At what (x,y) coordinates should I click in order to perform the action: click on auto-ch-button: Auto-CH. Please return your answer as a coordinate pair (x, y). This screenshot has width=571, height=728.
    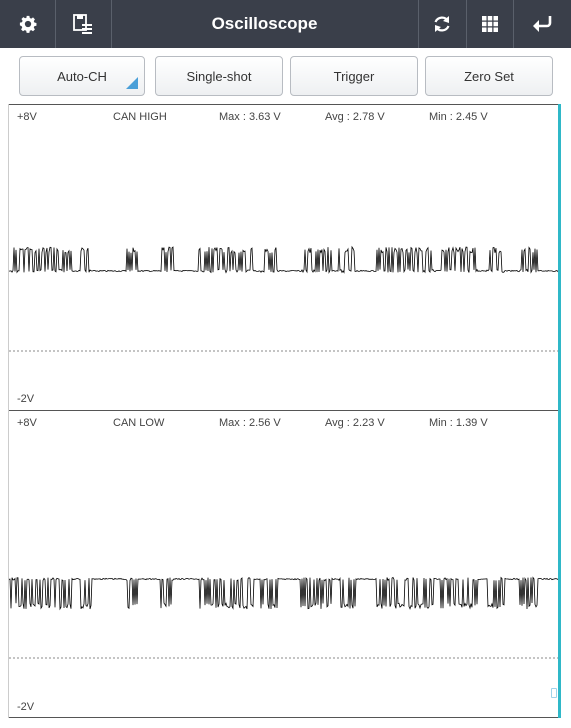
    Looking at the image, I should click on (82, 76).